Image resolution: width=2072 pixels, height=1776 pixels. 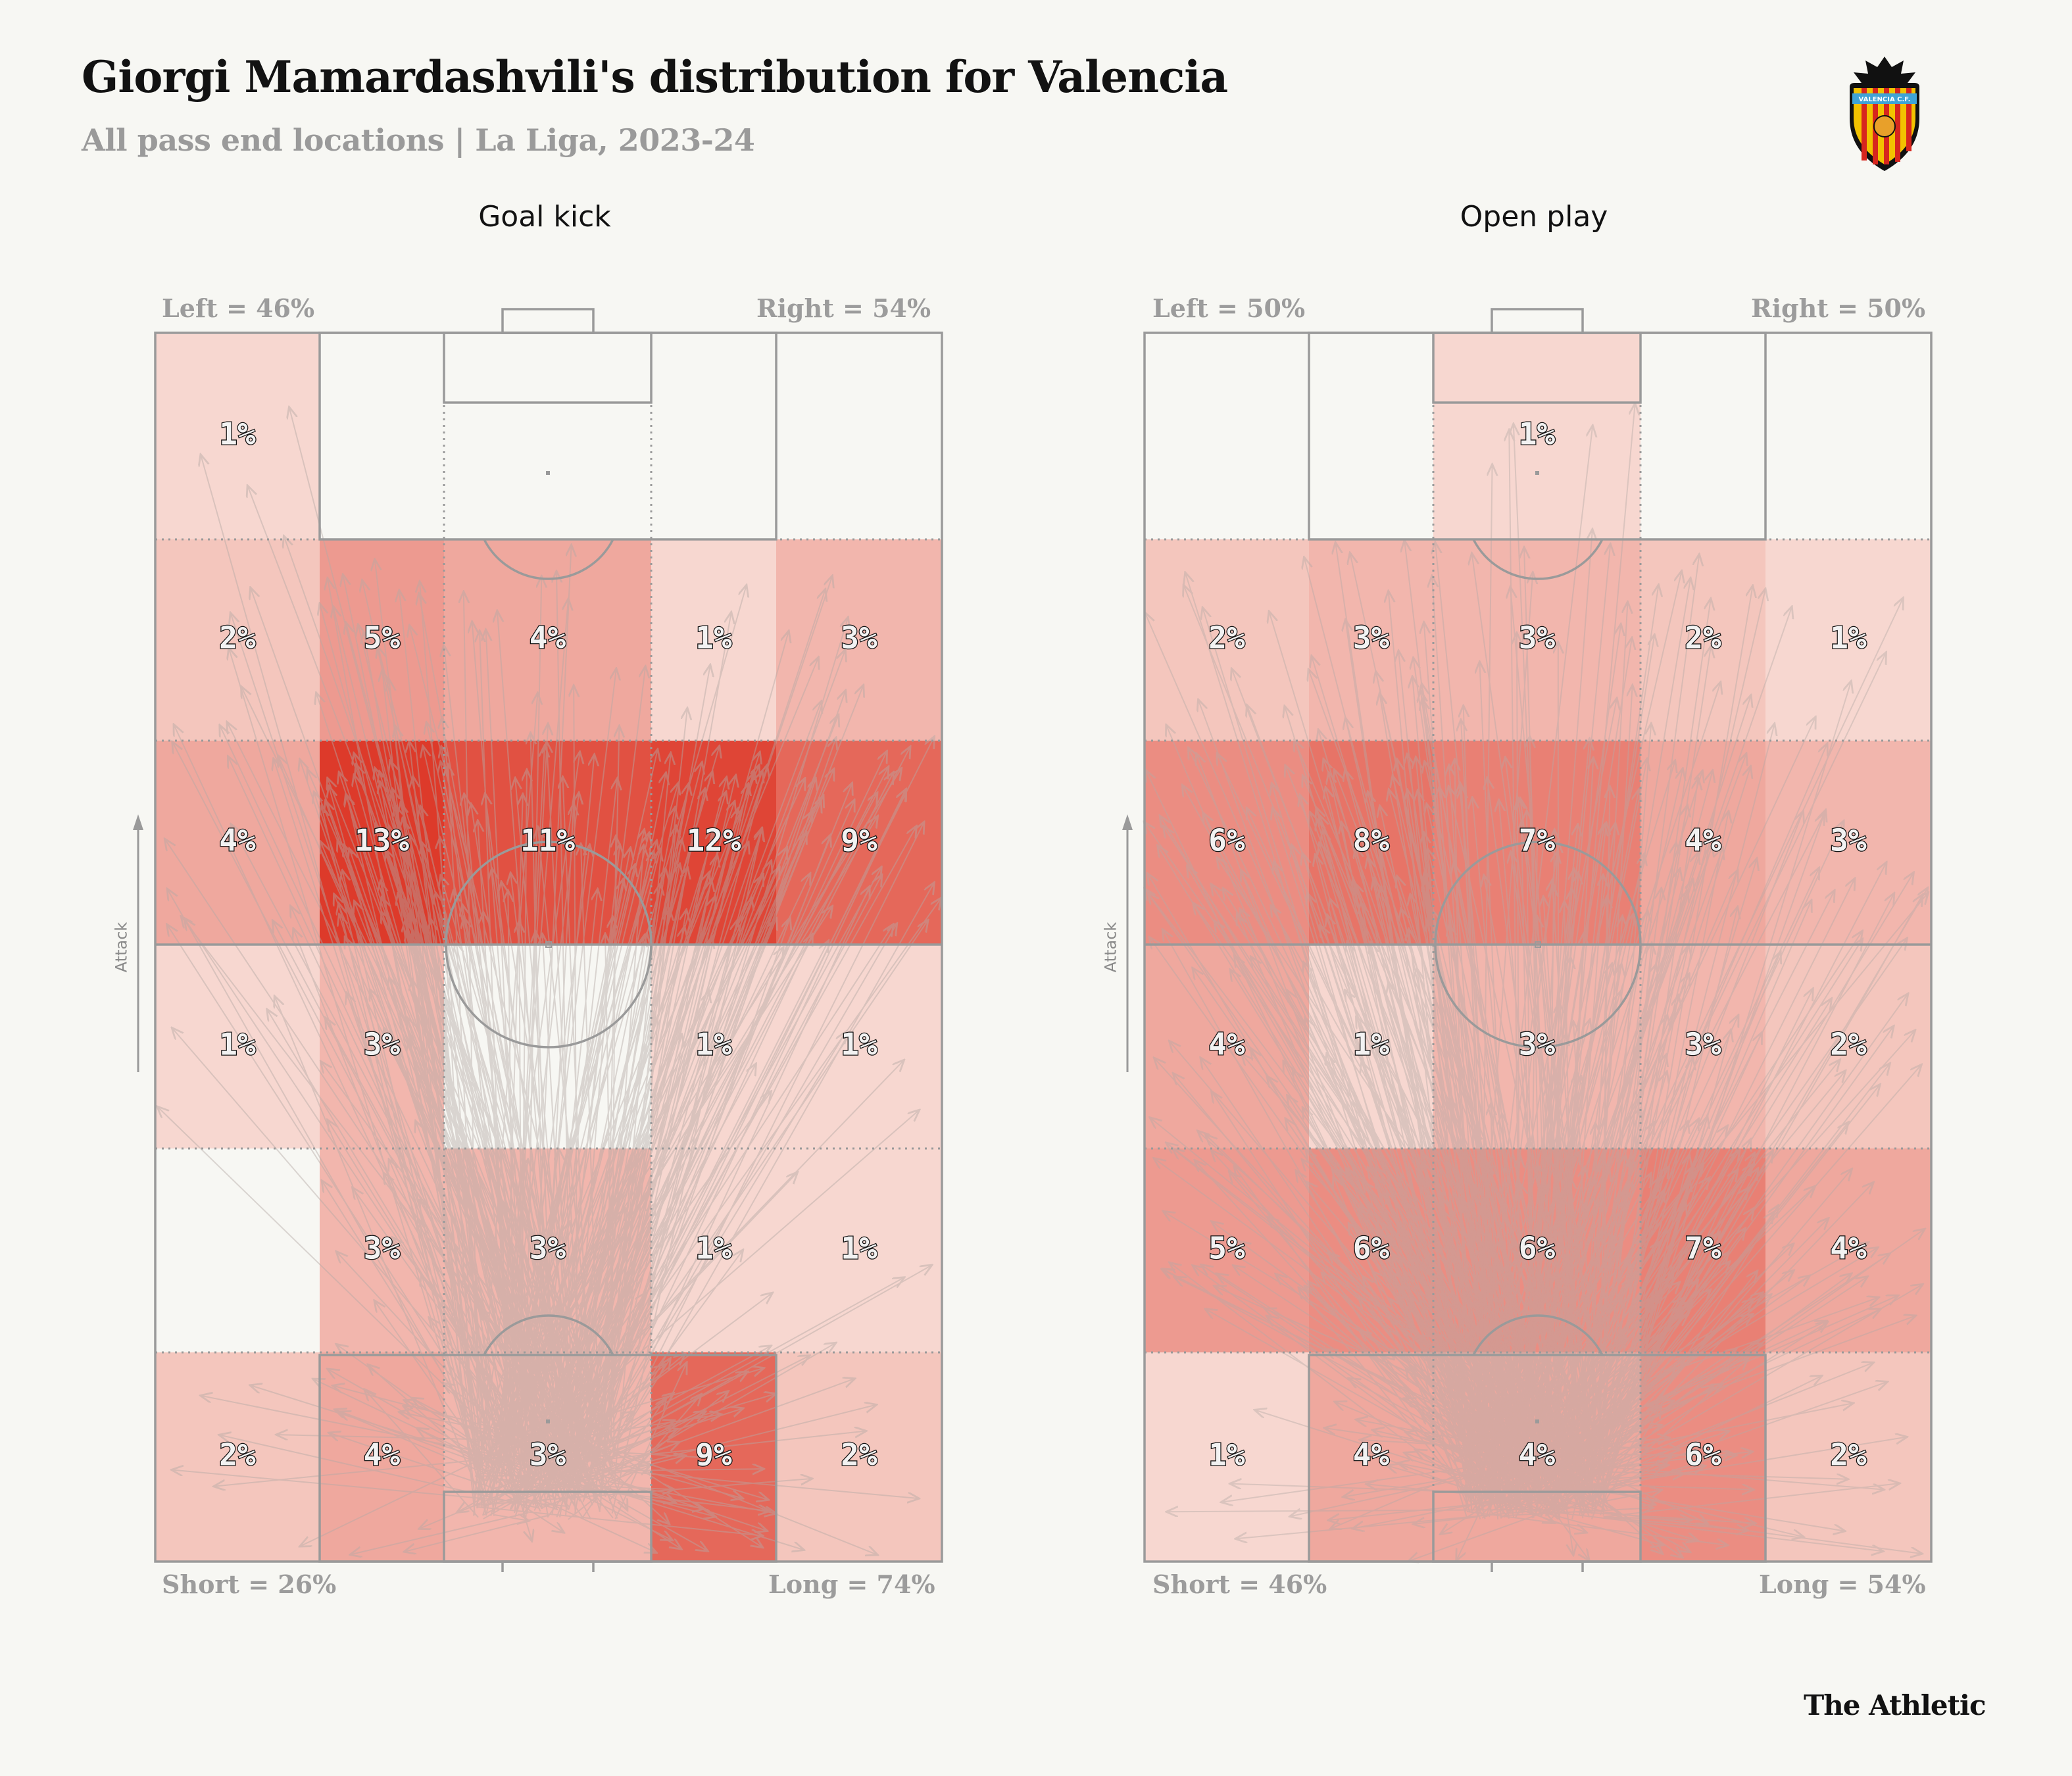 I want to click on cell-percentage-label: 2%, so click(x=859, y=1455).